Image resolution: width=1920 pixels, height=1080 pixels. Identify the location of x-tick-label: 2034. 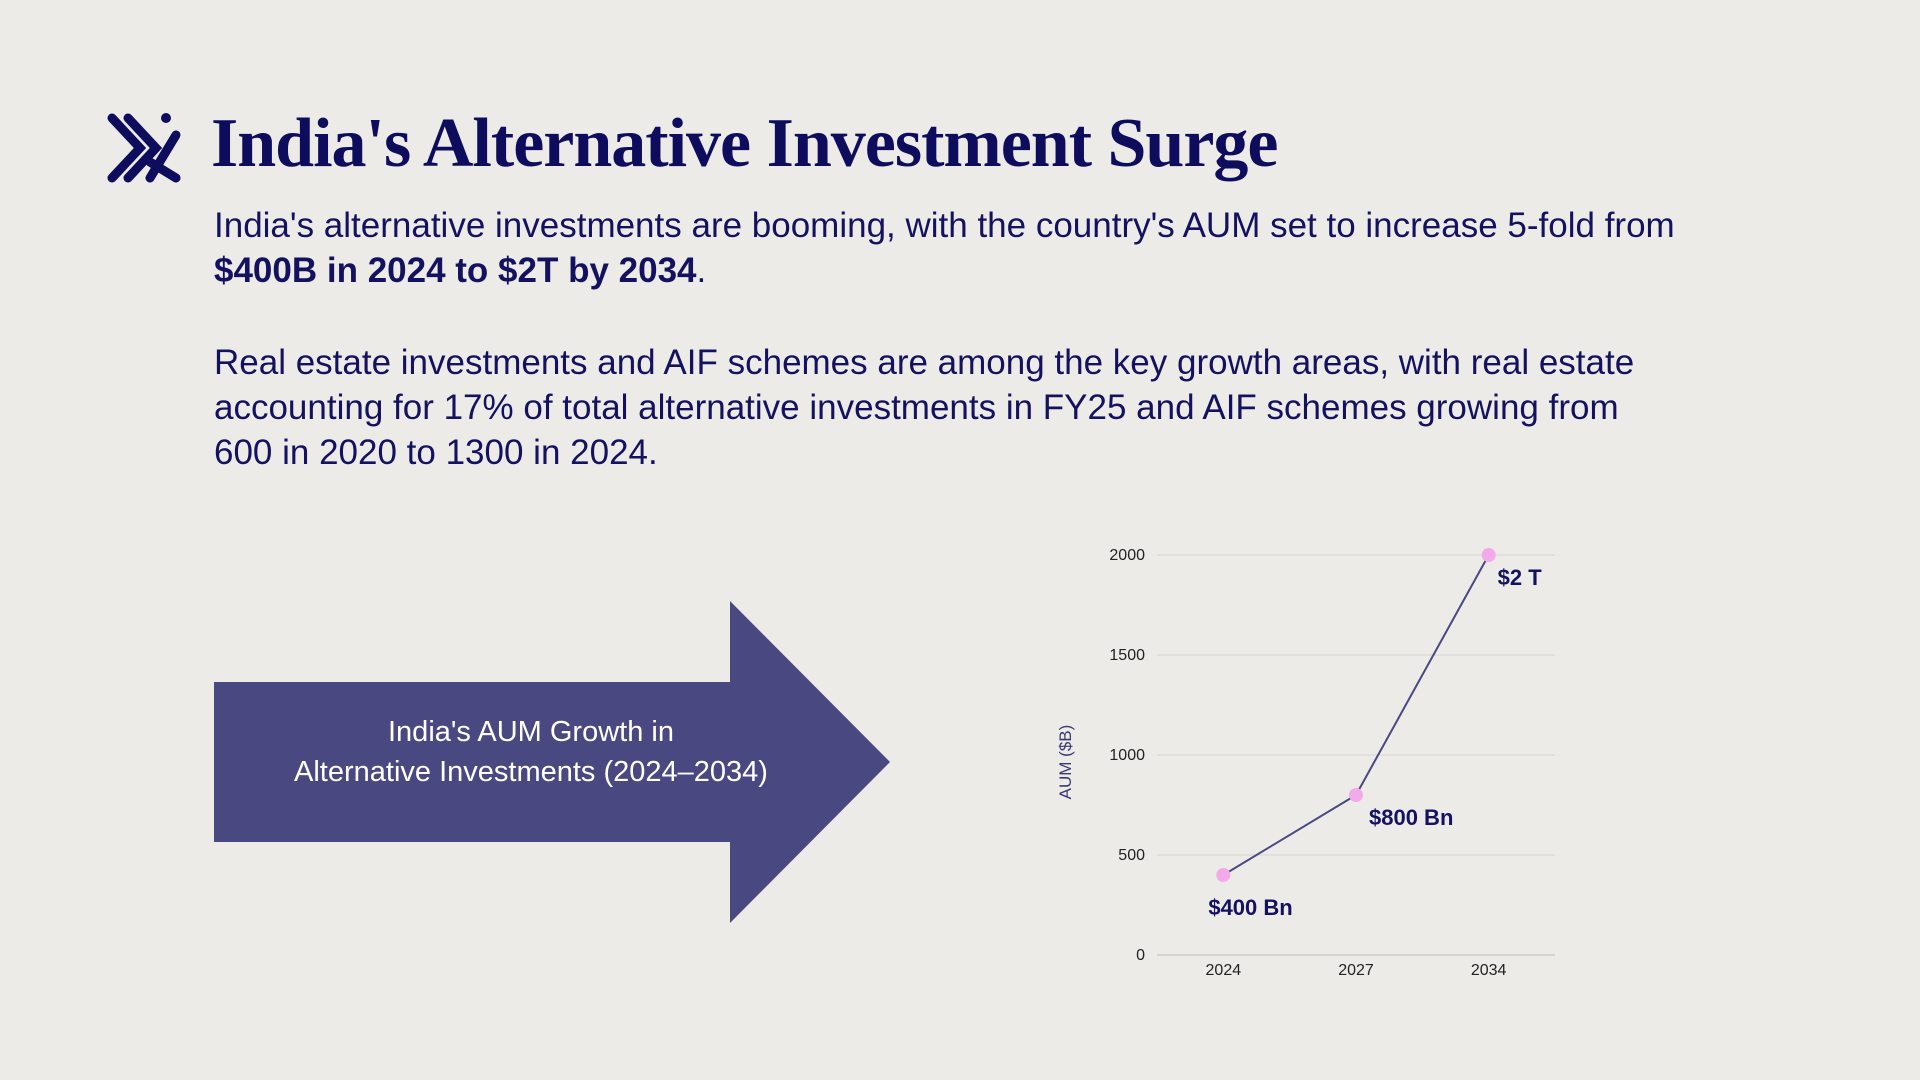
(1489, 970).